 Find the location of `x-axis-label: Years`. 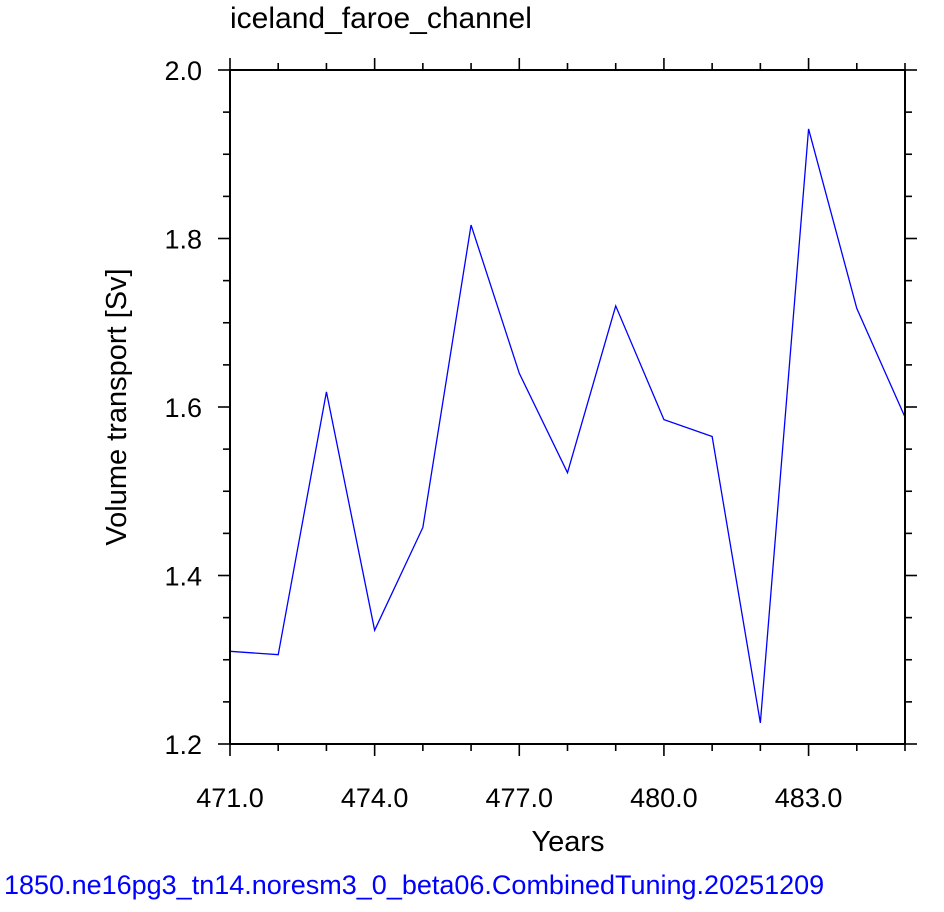

x-axis-label: Years is located at coordinates (567, 842).